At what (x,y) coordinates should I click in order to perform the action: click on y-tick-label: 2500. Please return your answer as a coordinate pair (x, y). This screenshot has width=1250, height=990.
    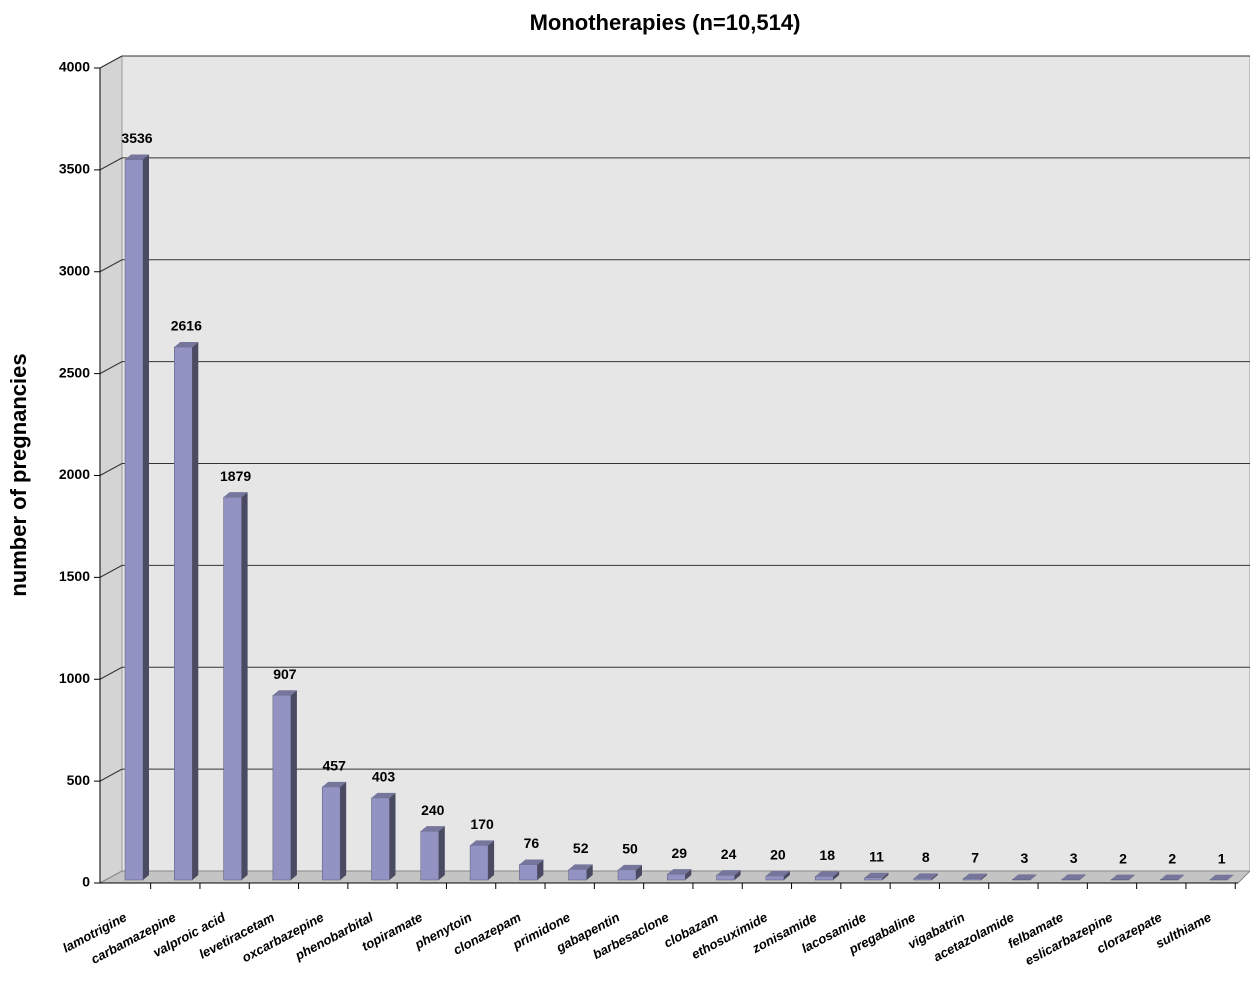
    Looking at the image, I should click on (74, 372).